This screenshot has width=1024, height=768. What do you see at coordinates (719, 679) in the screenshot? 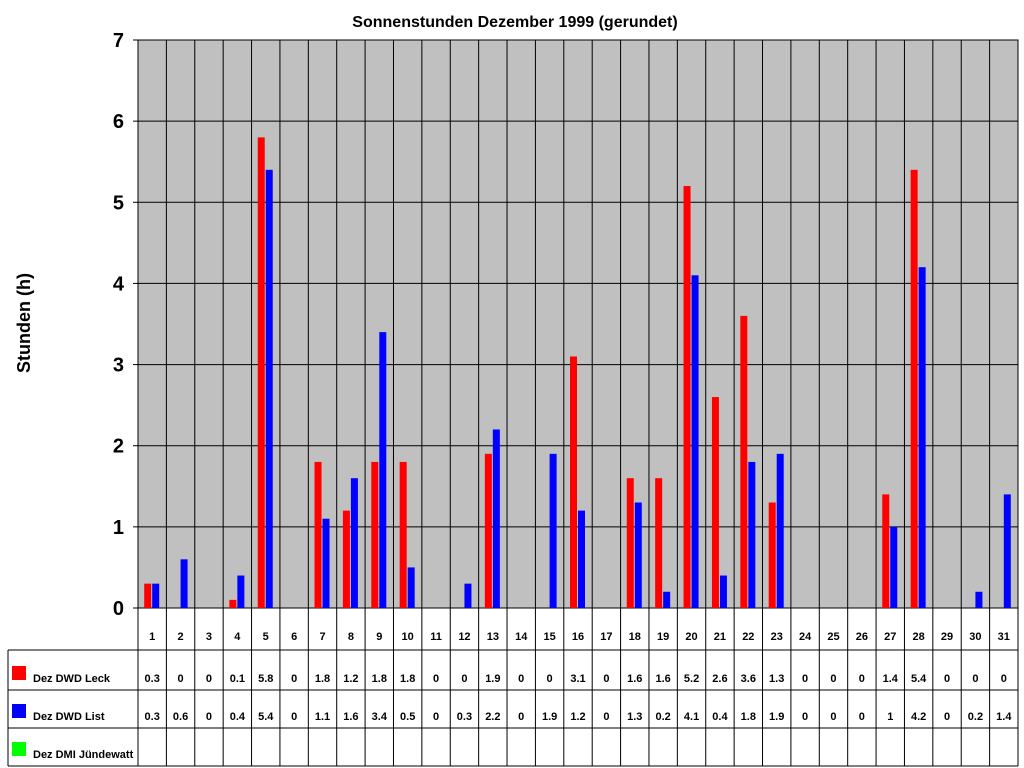
I see `table-value: 2.6` at bounding box center [719, 679].